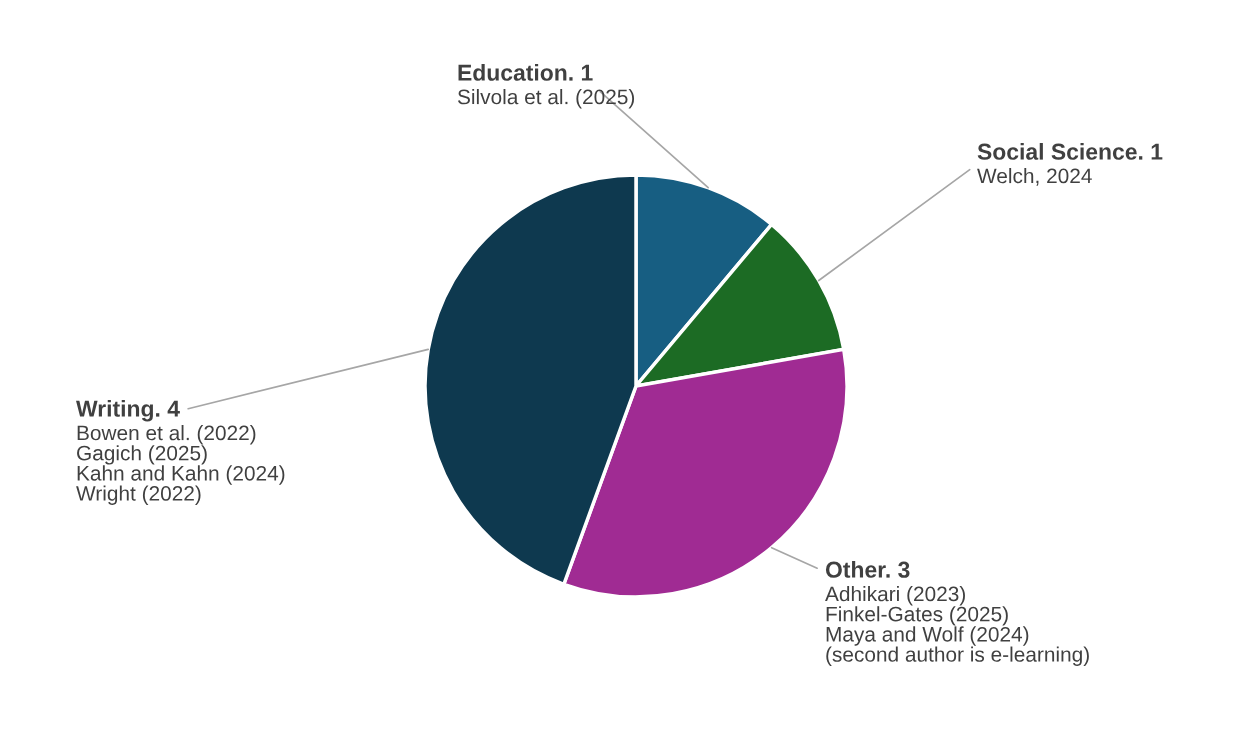 This screenshot has height=750, width=1249. What do you see at coordinates (1034, 177) in the screenshot?
I see `text: Welch, 2024` at bounding box center [1034, 177].